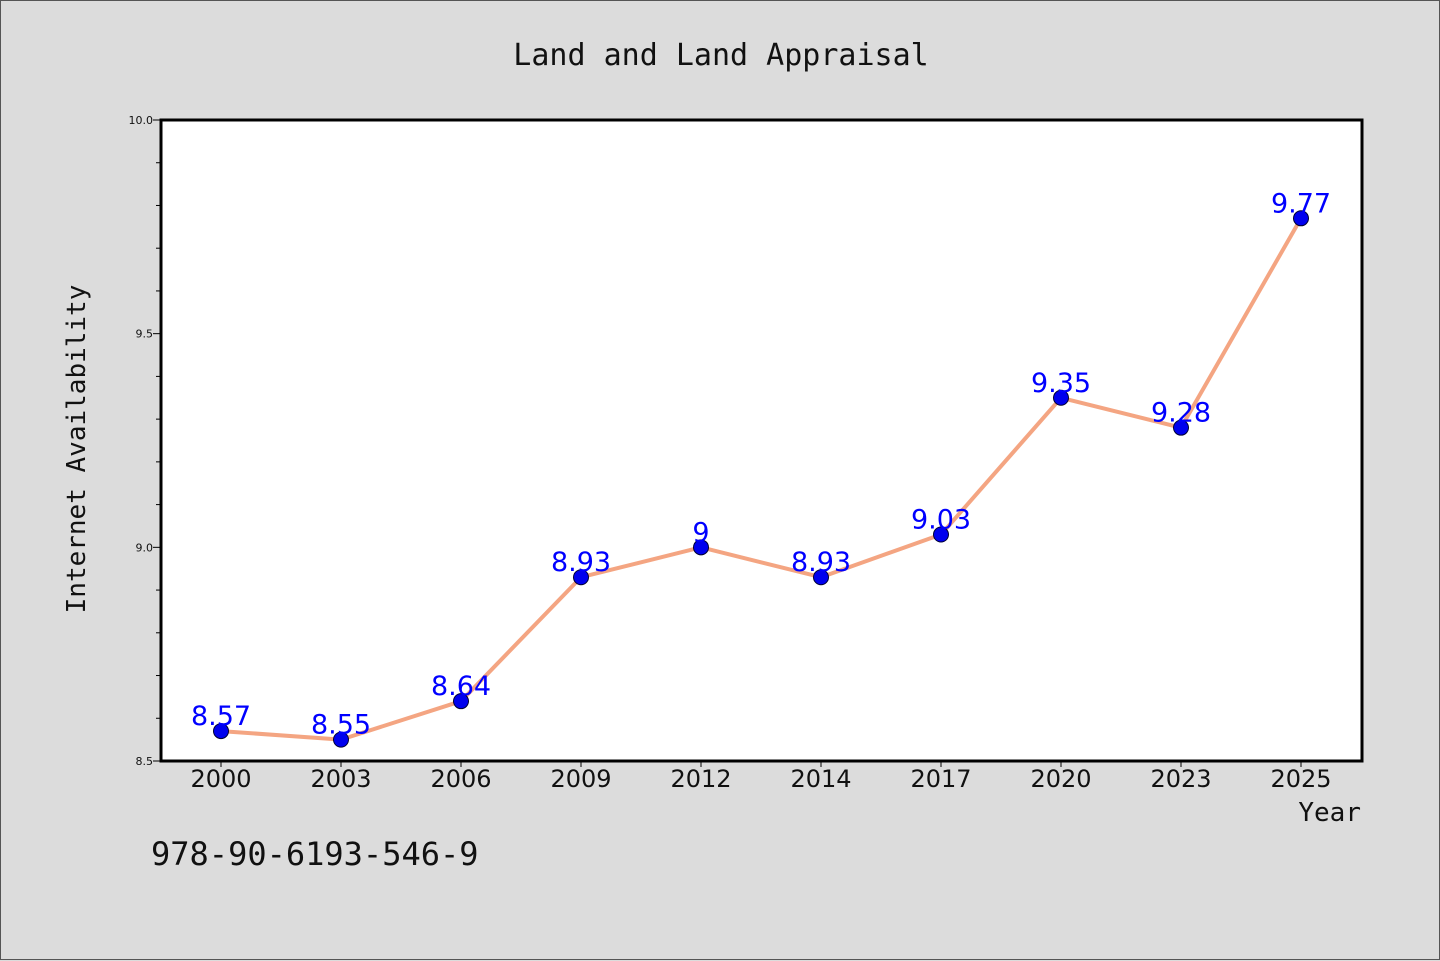 The height and width of the screenshot is (961, 1440). Describe the element at coordinates (340, 779) in the screenshot. I see `x-tick-label: 2003` at that location.